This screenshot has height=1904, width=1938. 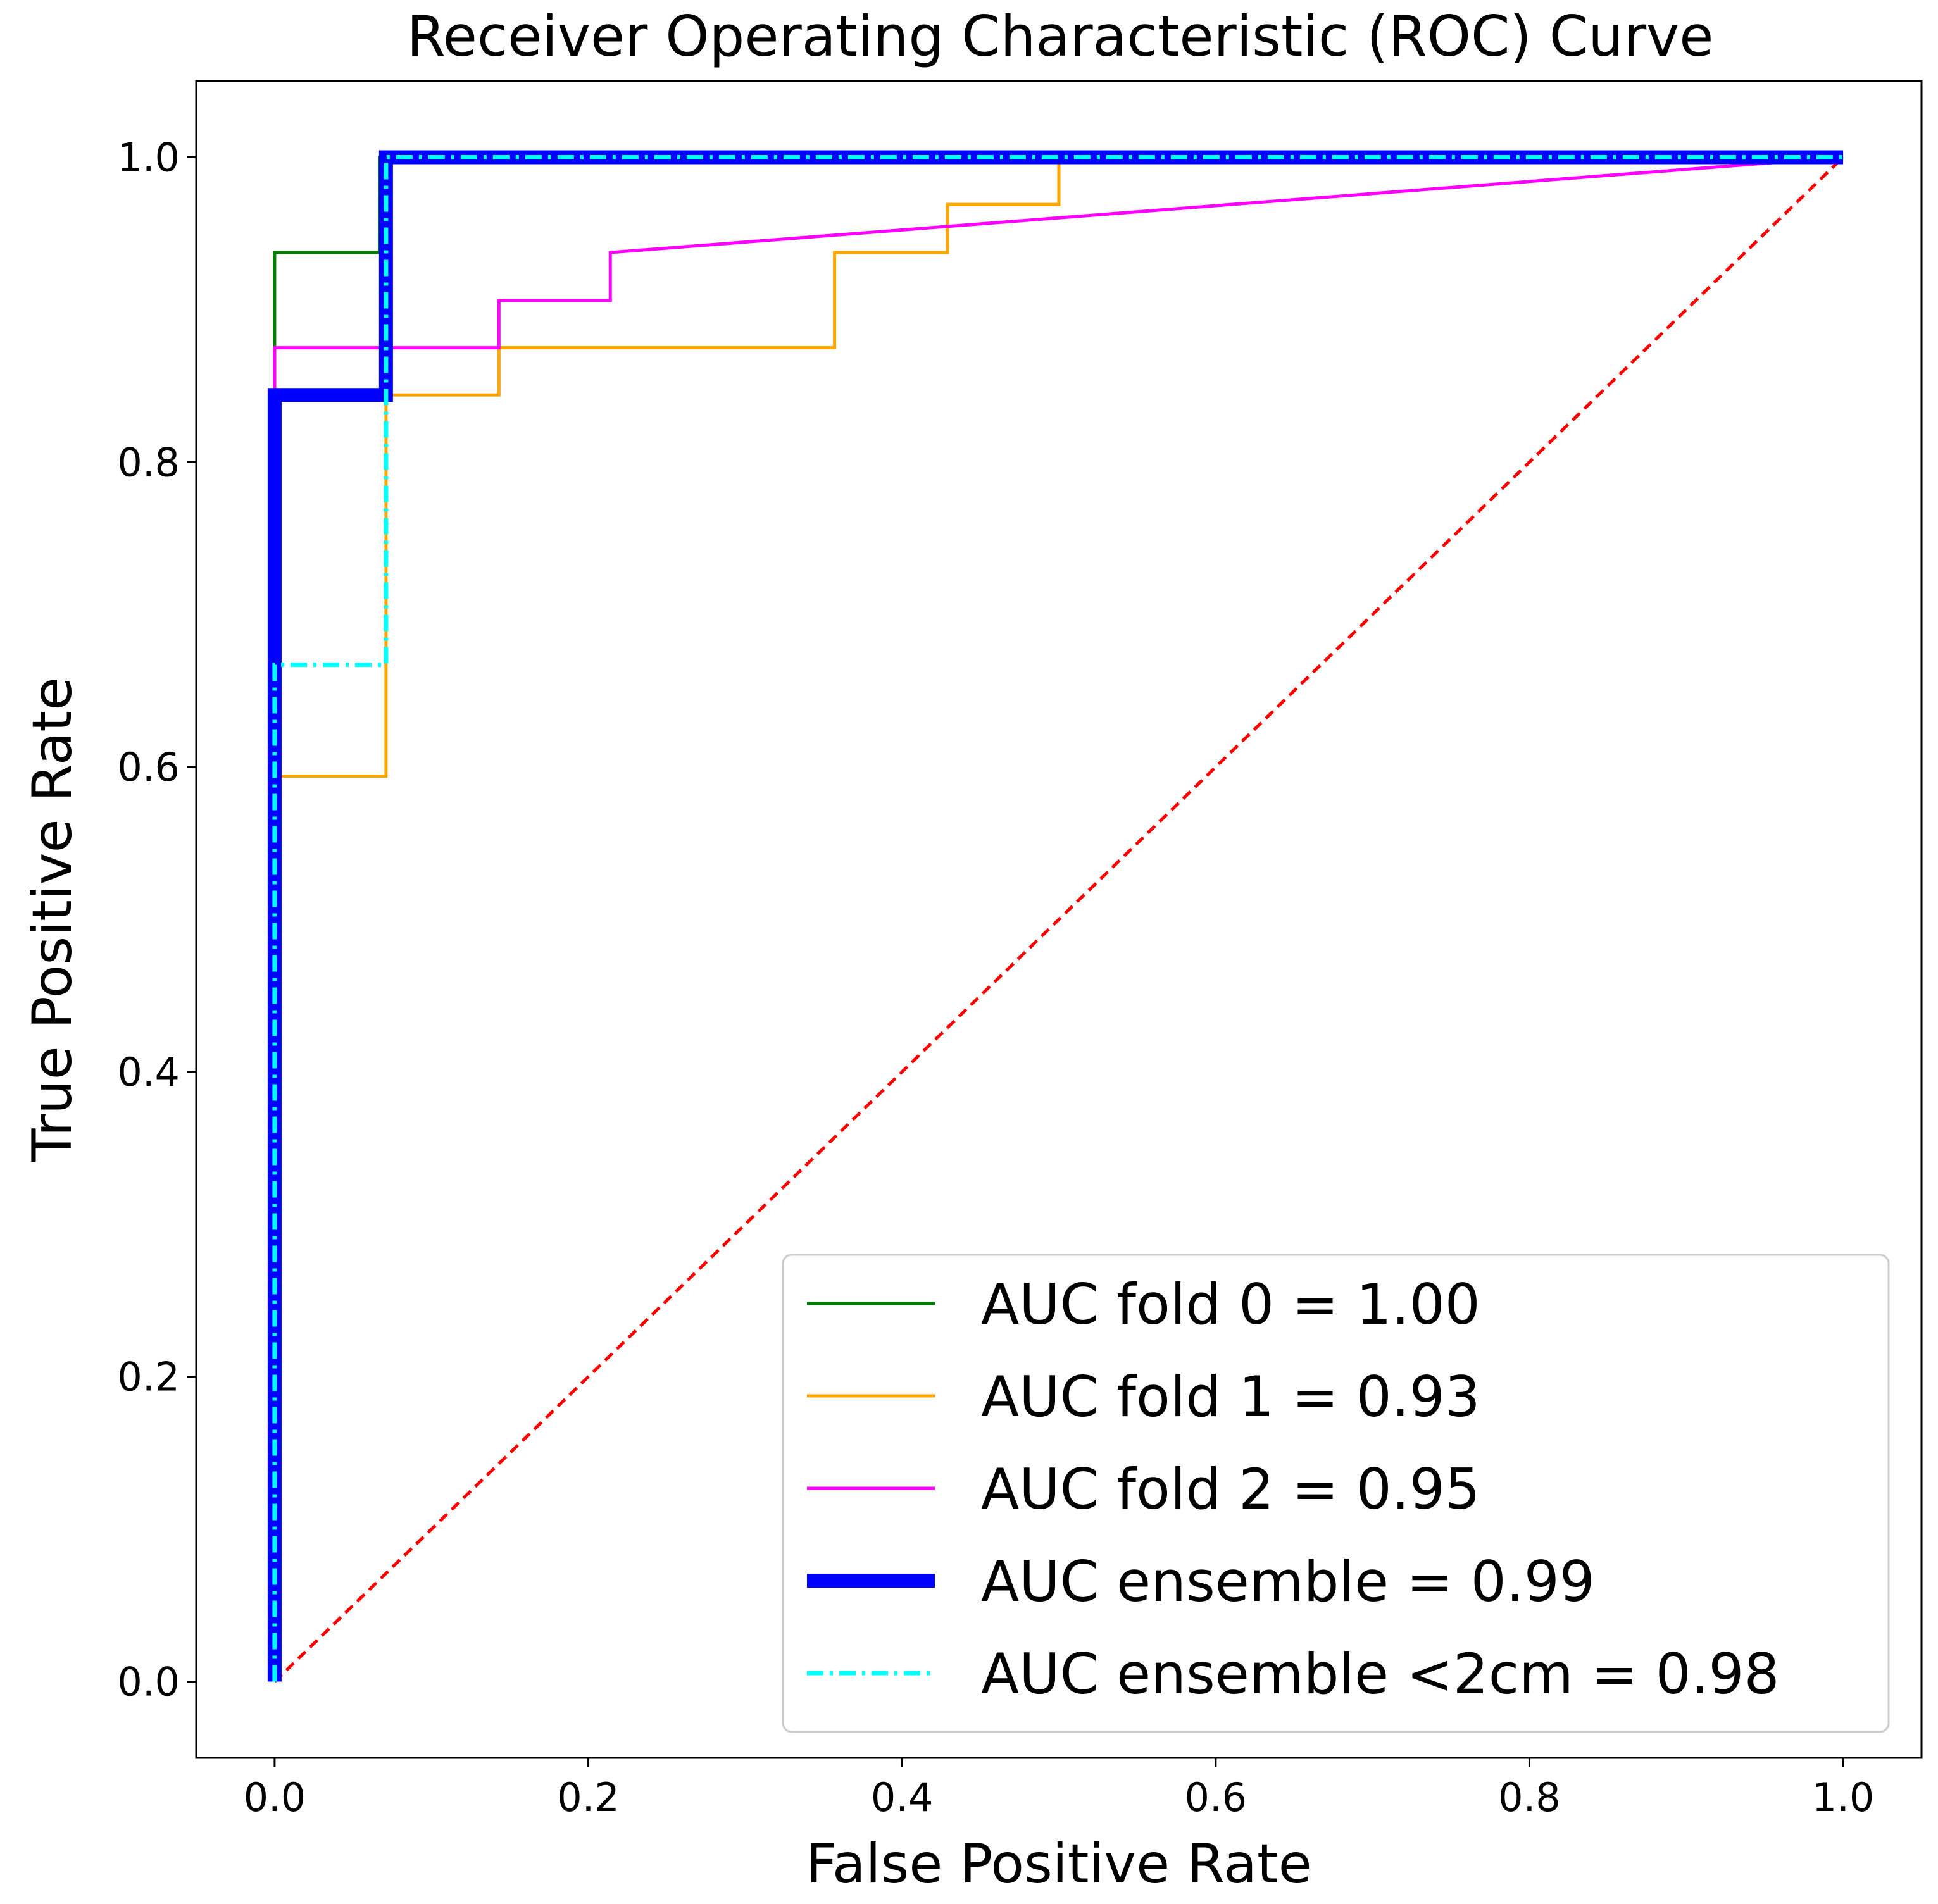 I want to click on x-tick-label: 1.0, so click(x=1843, y=1797).